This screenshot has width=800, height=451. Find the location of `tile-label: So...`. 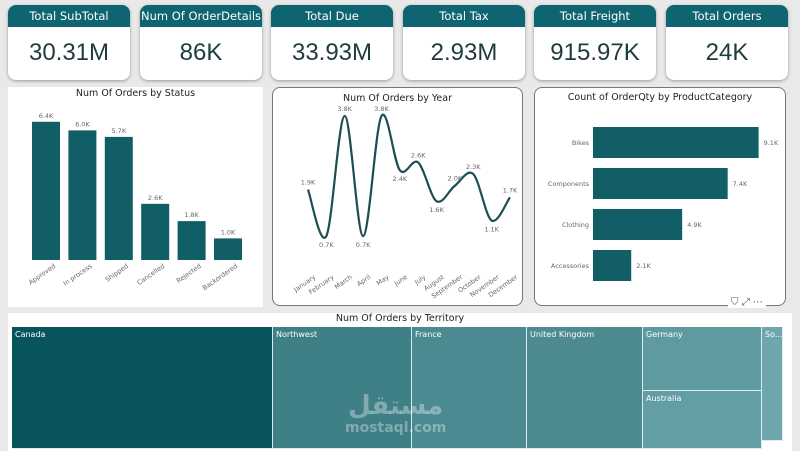

tile-label: So... is located at coordinates (774, 334).